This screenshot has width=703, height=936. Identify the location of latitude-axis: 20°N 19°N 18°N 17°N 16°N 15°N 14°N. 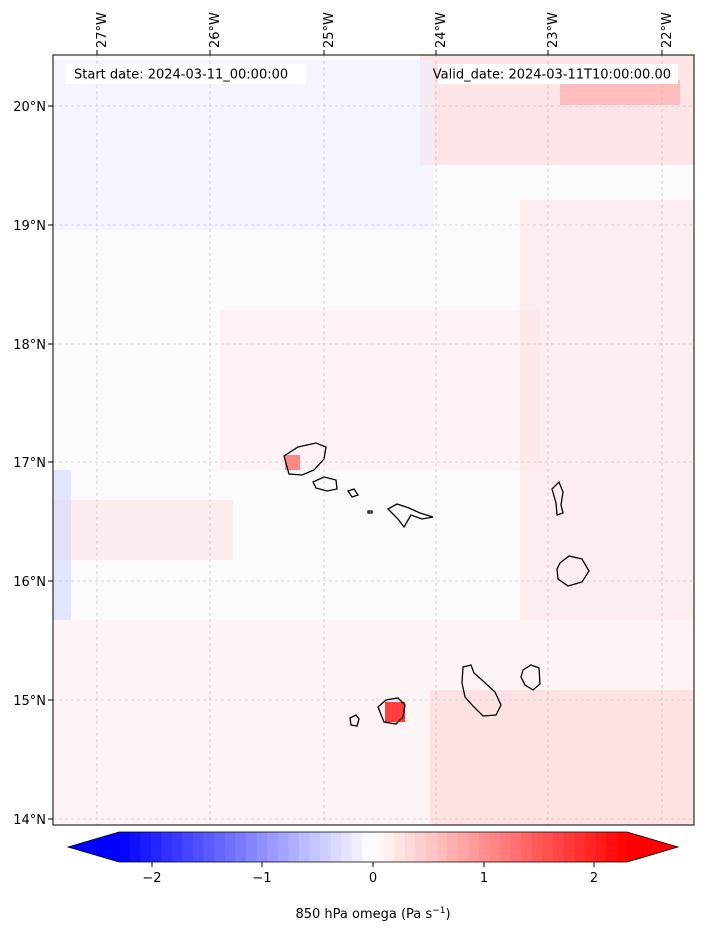
(33, 464).